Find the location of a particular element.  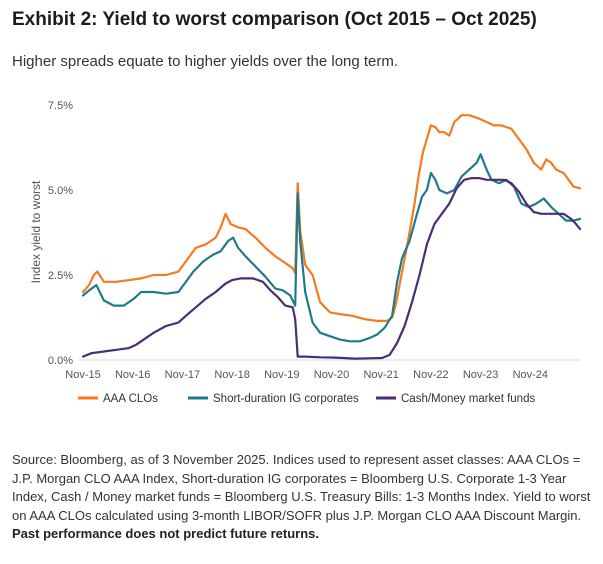

x-tick-label: Nov-18 is located at coordinates (231, 375).